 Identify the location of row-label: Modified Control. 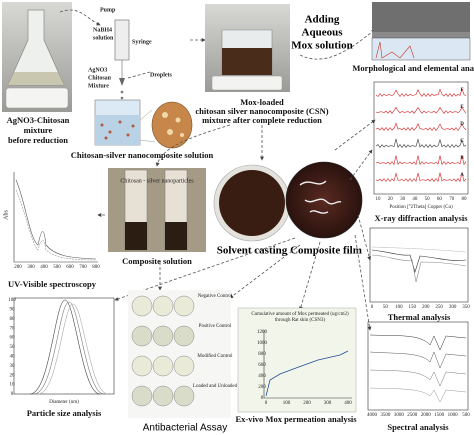
(215, 356).